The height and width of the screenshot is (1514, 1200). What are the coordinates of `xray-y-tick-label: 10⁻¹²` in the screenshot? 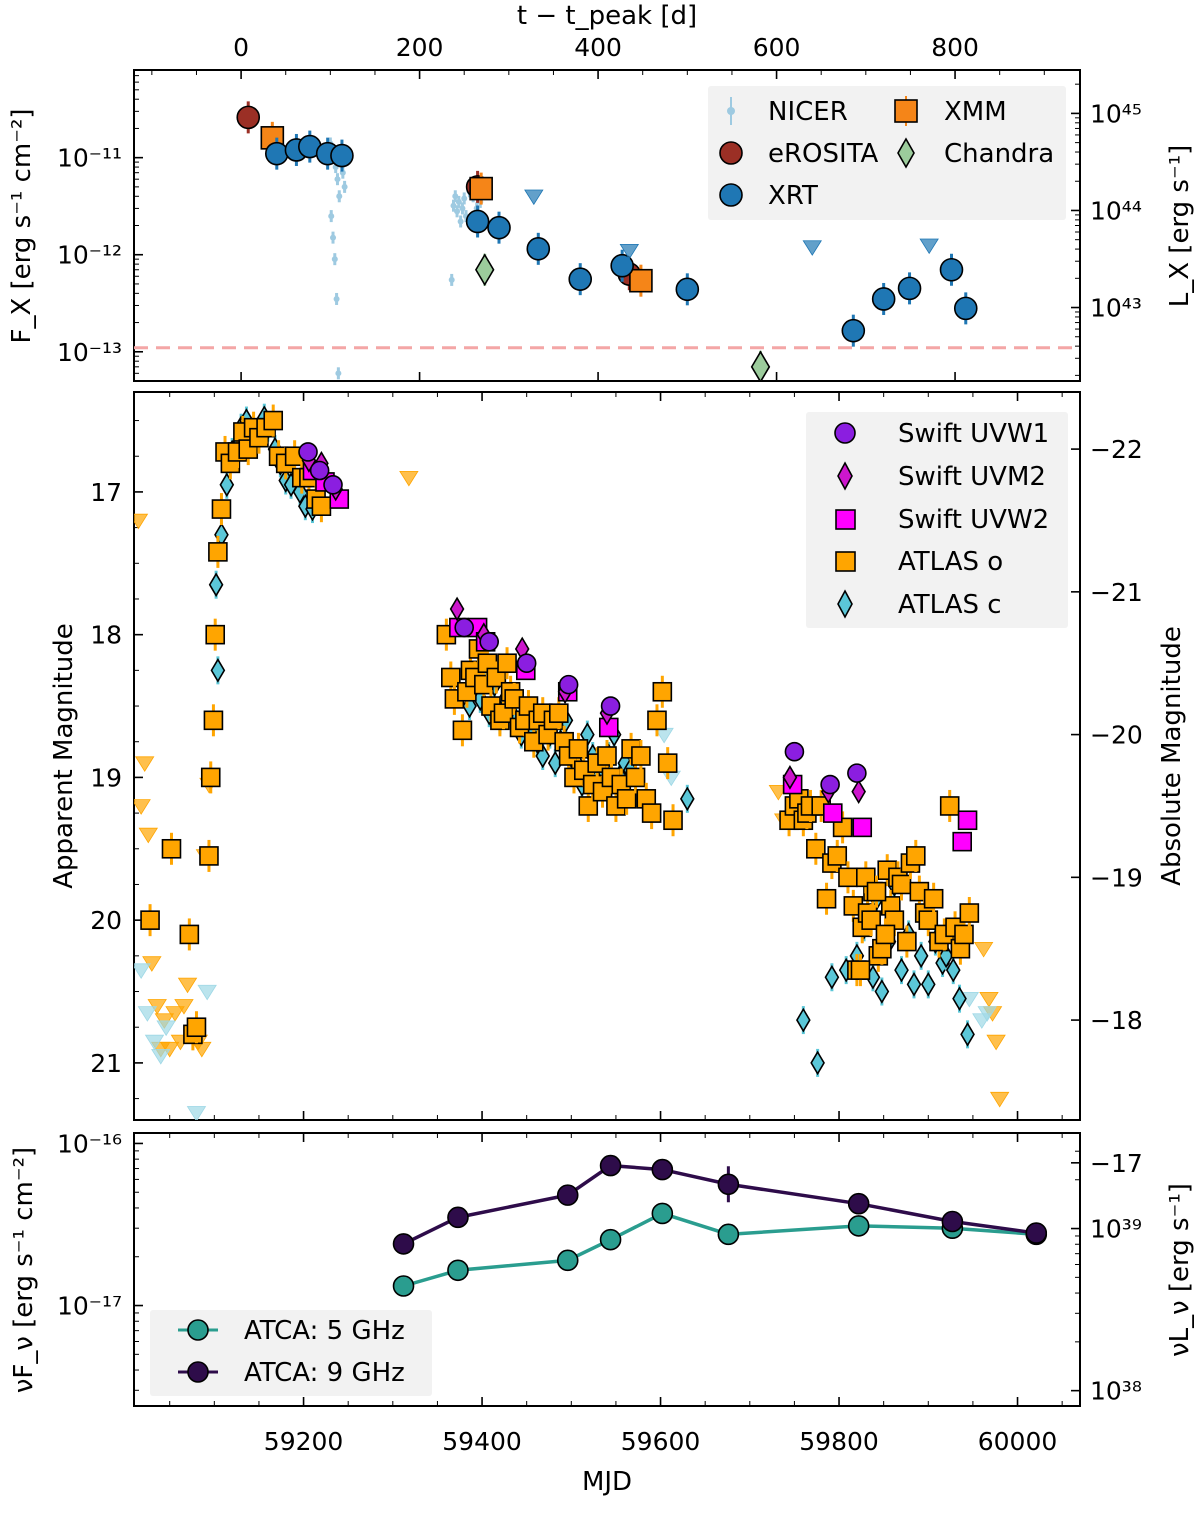 It's located at (89, 255).